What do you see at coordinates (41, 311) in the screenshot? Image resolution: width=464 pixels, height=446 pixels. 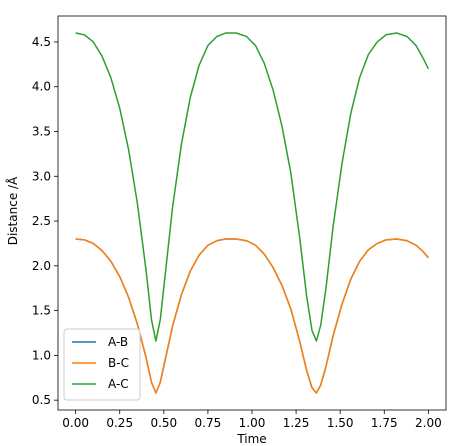 I see `y-tick-label: 1.5` at bounding box center [41, 311].